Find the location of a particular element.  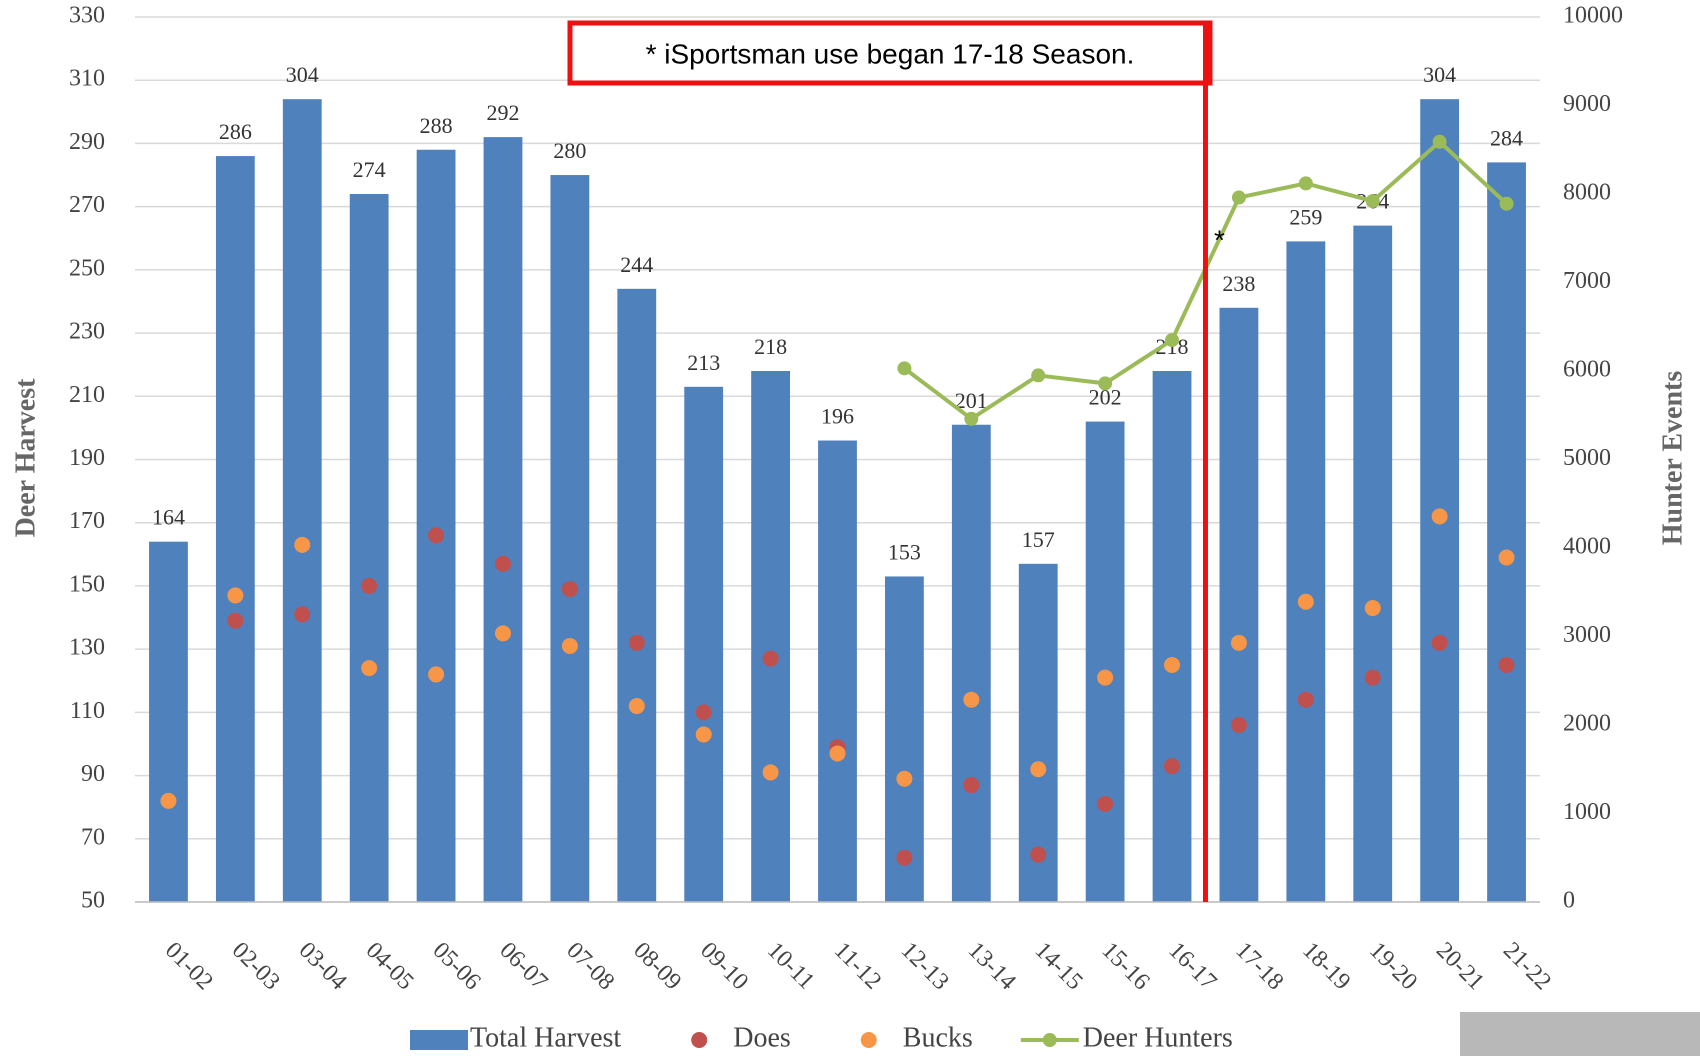

x-tick-label: 19-20 is located at coordinates (1393, 966).